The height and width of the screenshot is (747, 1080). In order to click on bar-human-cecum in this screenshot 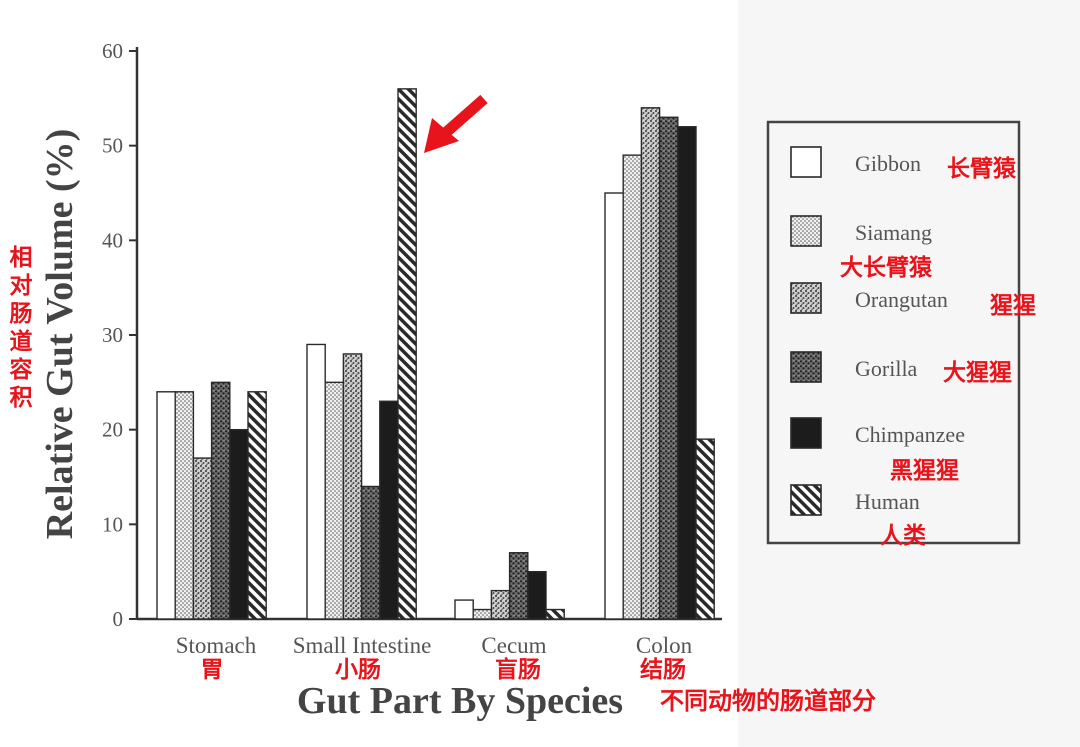, I will do `click(555, 614)`.